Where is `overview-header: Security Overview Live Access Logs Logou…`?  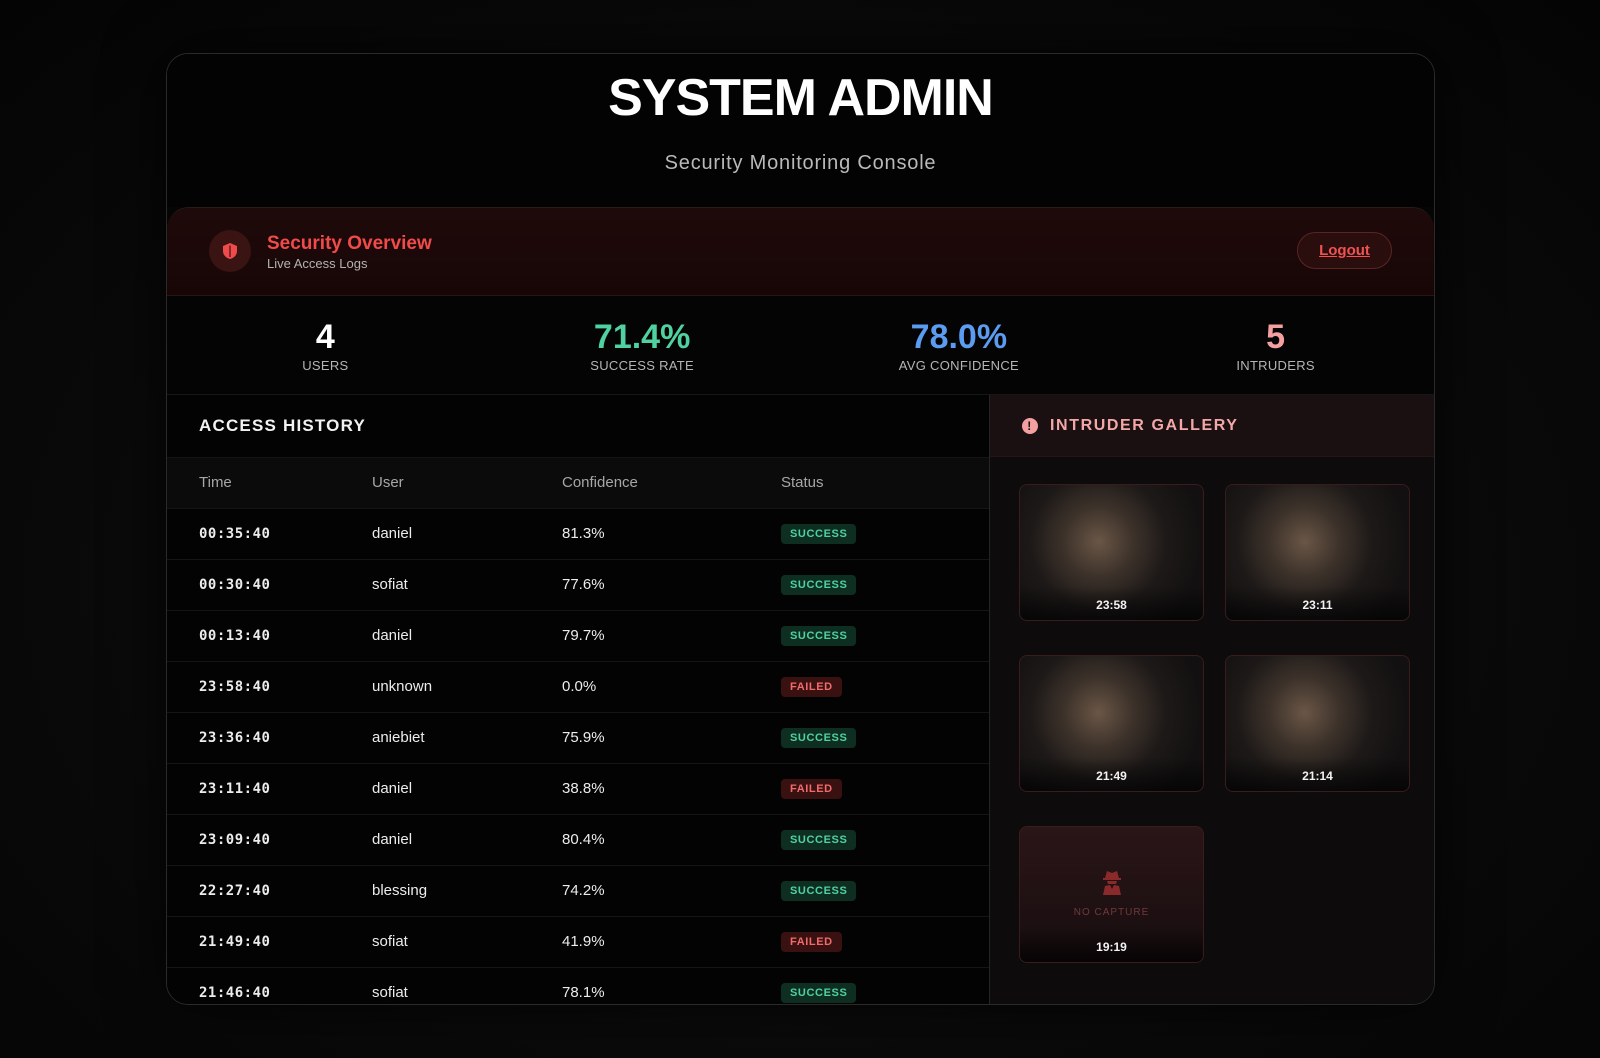 overview-header: Security Overview Live Access Logs Logou… is located at coordinates (800, 252).